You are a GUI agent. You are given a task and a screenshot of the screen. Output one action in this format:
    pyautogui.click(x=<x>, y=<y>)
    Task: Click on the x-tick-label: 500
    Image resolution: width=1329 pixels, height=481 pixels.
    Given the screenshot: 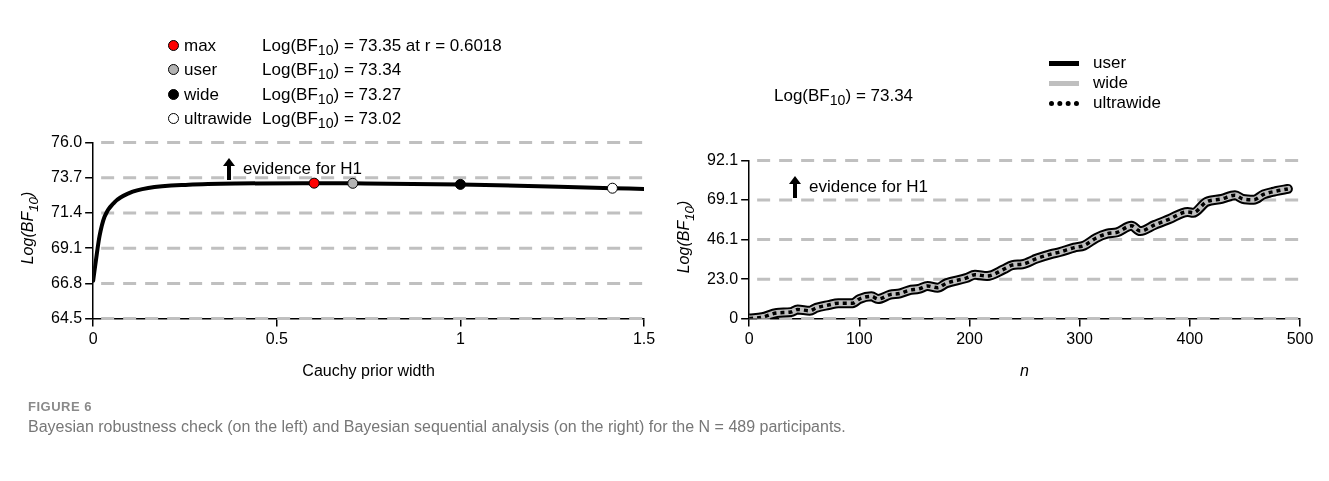 What is the action you would take?
    pyautogui.click(x=1300, y=338)
    